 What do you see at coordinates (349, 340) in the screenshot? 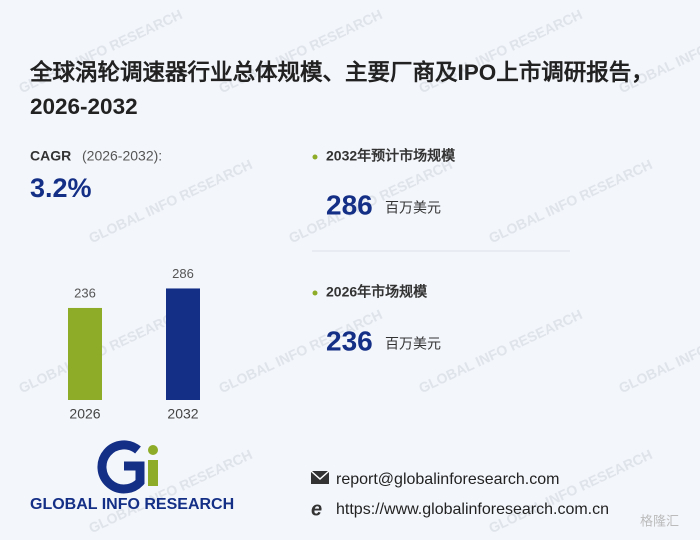
I see `stat-value: 236` at bounding box center [349, 340].